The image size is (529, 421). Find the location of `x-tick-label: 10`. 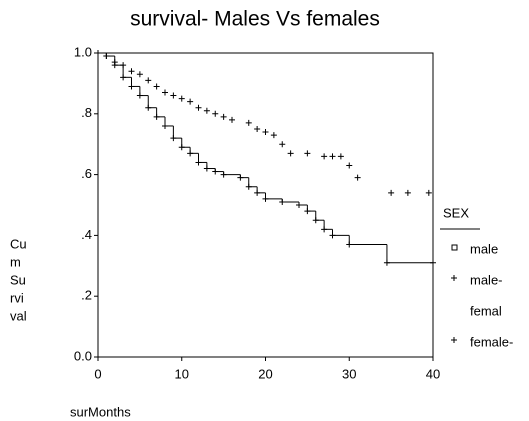

x-tick-label: 10 is located at coordinates (182, 373).